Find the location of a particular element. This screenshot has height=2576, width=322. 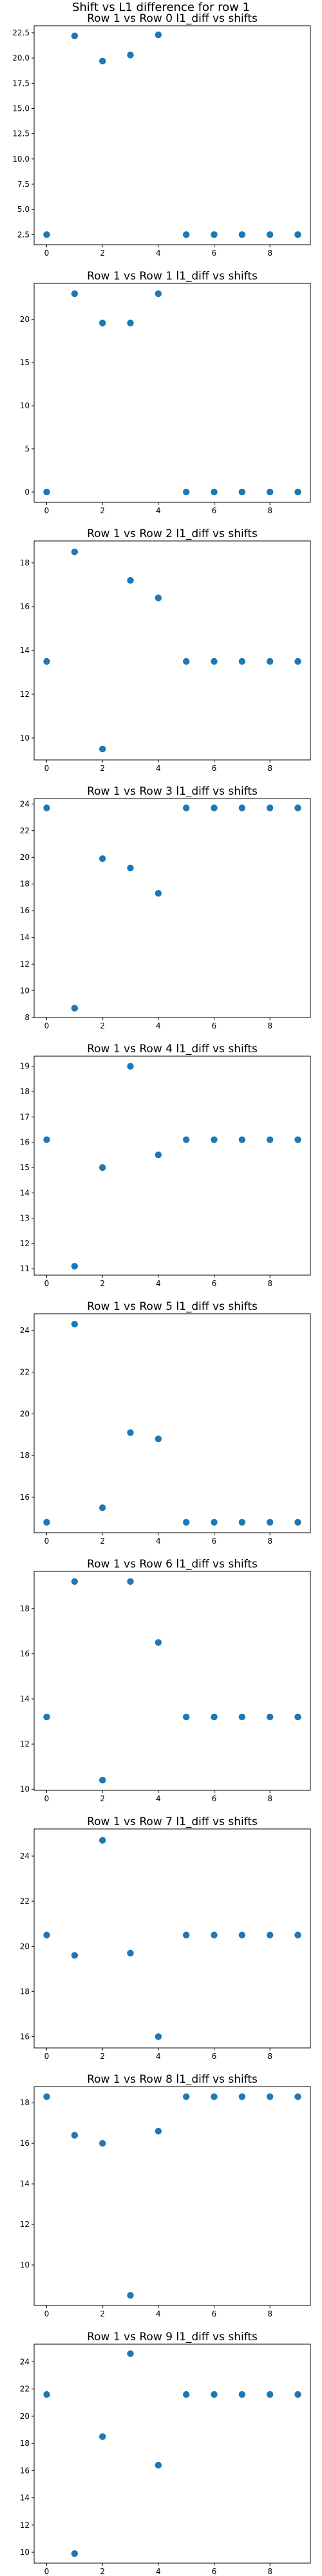

y-tick-label: 10 is located at coordinates (25, 991).